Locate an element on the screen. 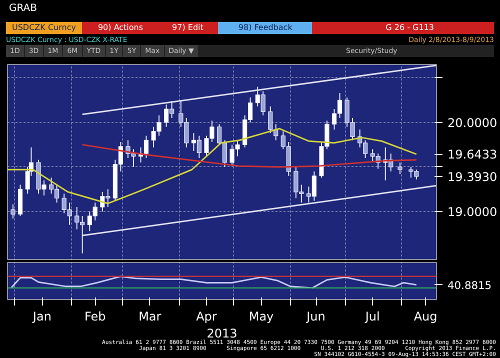 The width and height of the screenshot is (500, 358). x-tick-label: Jul is located at coordinates (372, 317).